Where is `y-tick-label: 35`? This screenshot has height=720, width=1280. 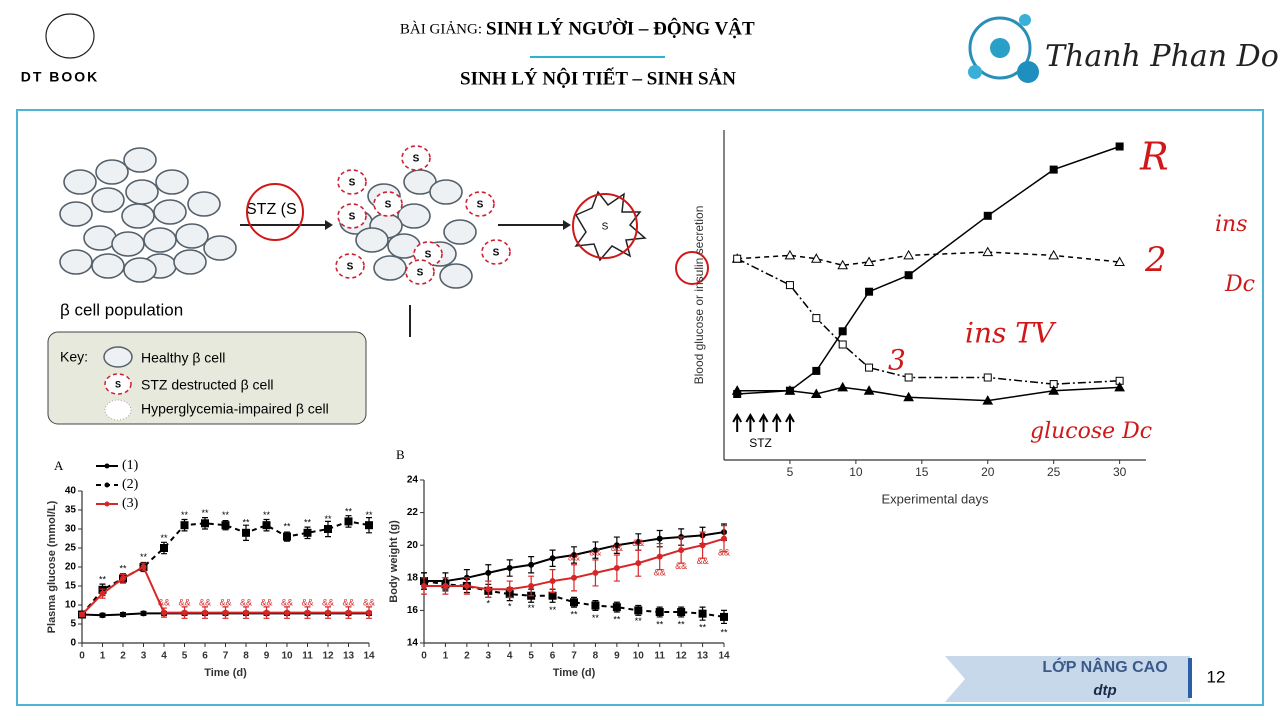 y-tick-label: 35 is located at coordinates (71, 510).